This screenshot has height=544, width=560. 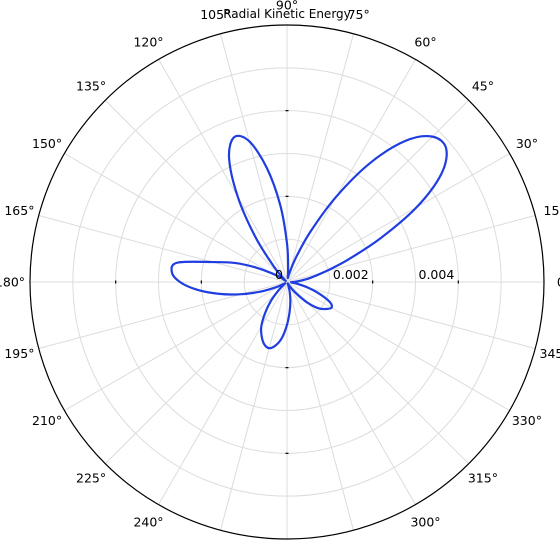 What do you see at coordinates (287, 6) in the screenshot?
I see `angular-tick-label: 90°` at bounding box center [287, 6].